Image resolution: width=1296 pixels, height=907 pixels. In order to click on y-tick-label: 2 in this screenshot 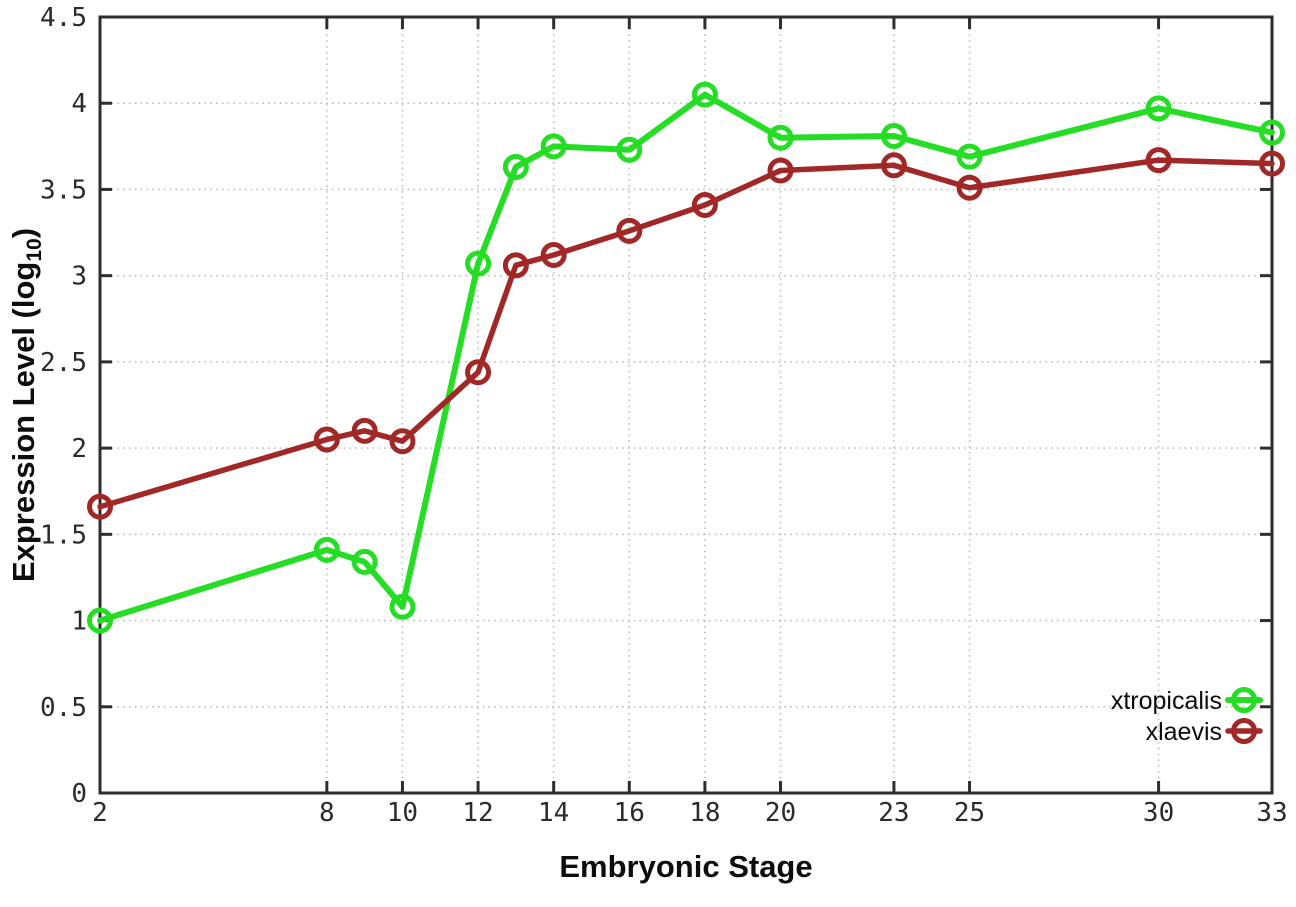, I will do `click(79, 449)`.